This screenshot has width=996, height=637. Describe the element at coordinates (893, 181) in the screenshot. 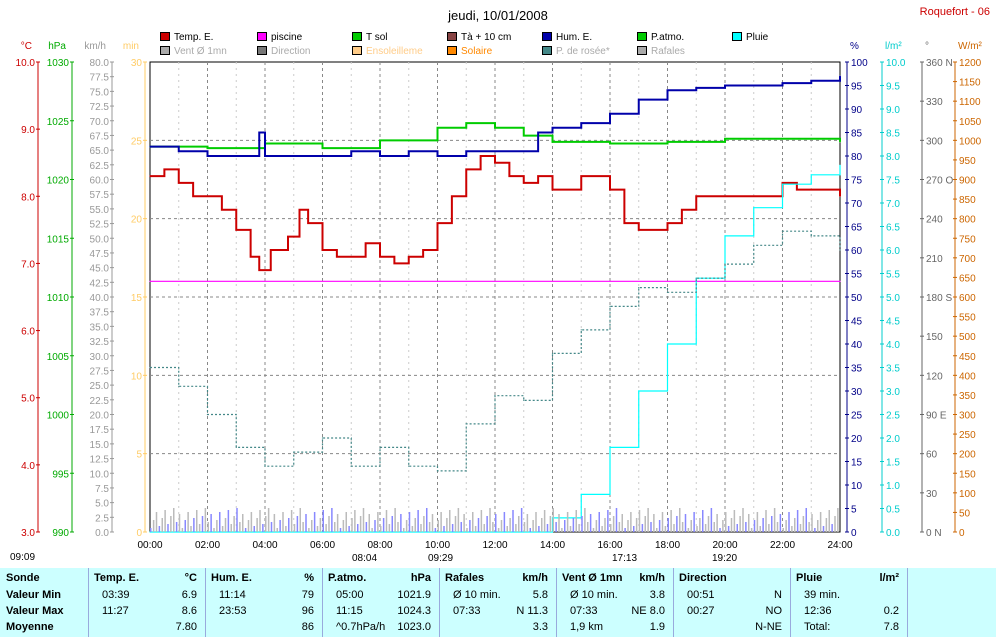

I see `tick-rain: 7.5` at that location.